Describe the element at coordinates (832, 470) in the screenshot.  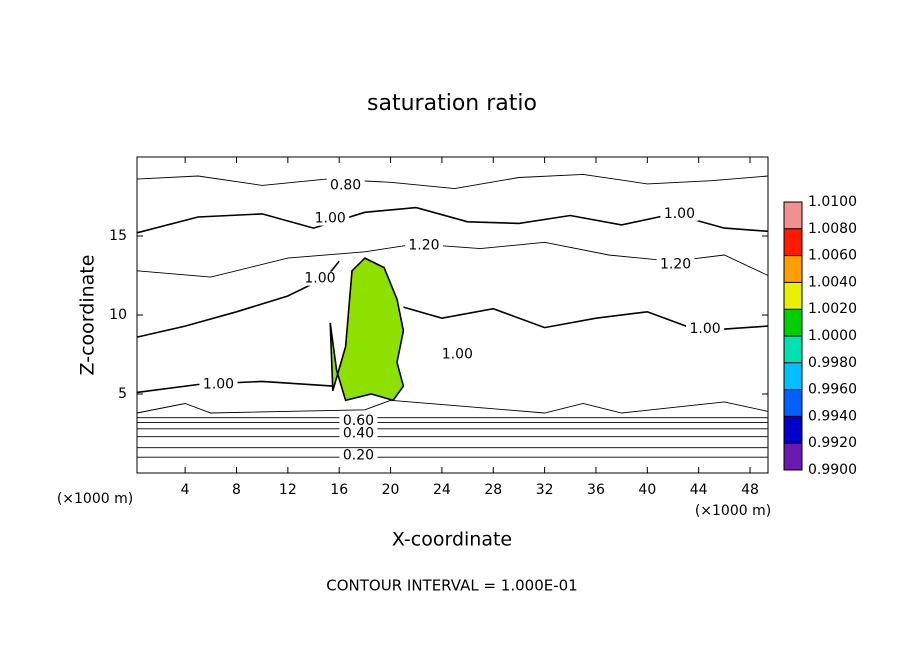
I see `colorbar-tick-label: 0.9900` at that location.